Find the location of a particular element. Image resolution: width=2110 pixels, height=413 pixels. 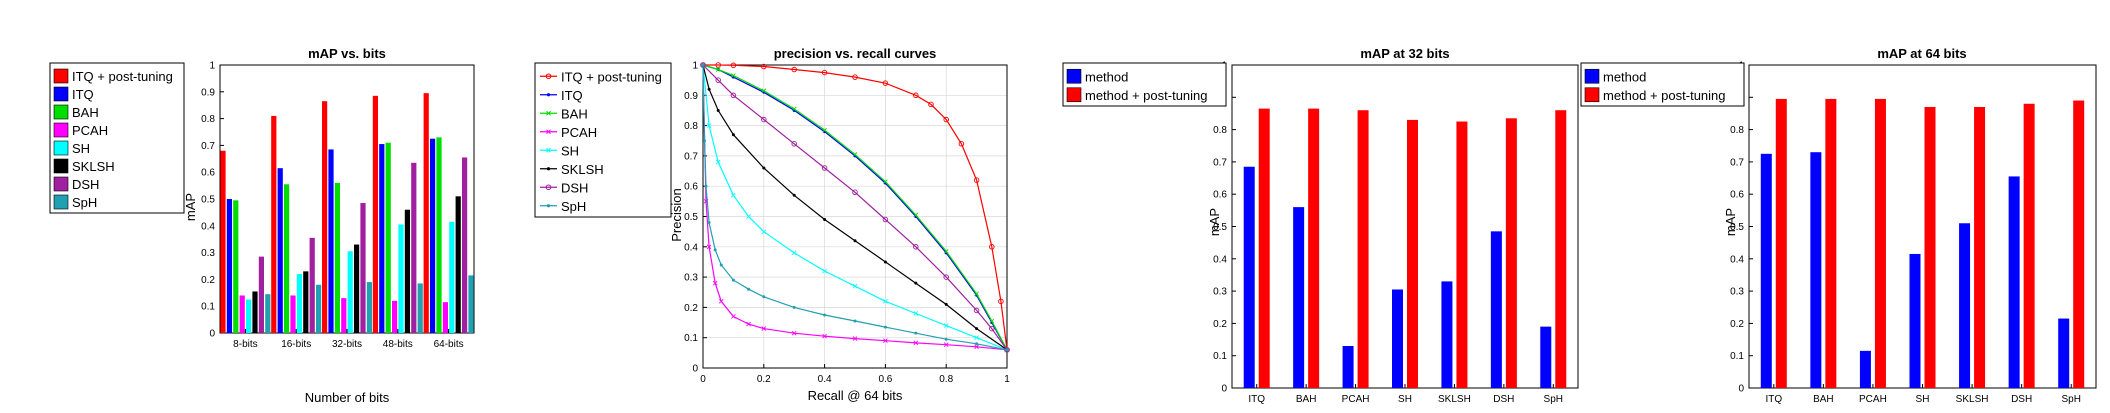

legend-label: ITQ + post-tuning is located at coordinates (611, 76).